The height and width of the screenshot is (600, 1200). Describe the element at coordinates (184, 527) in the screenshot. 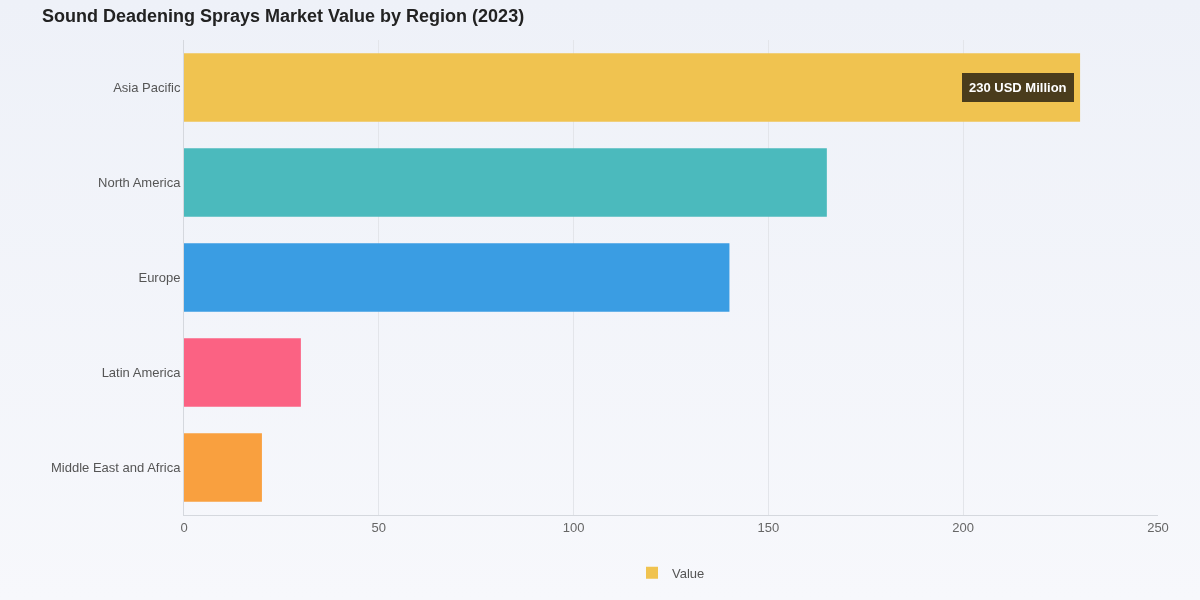

I see `x-tick-label: 0` at that location.